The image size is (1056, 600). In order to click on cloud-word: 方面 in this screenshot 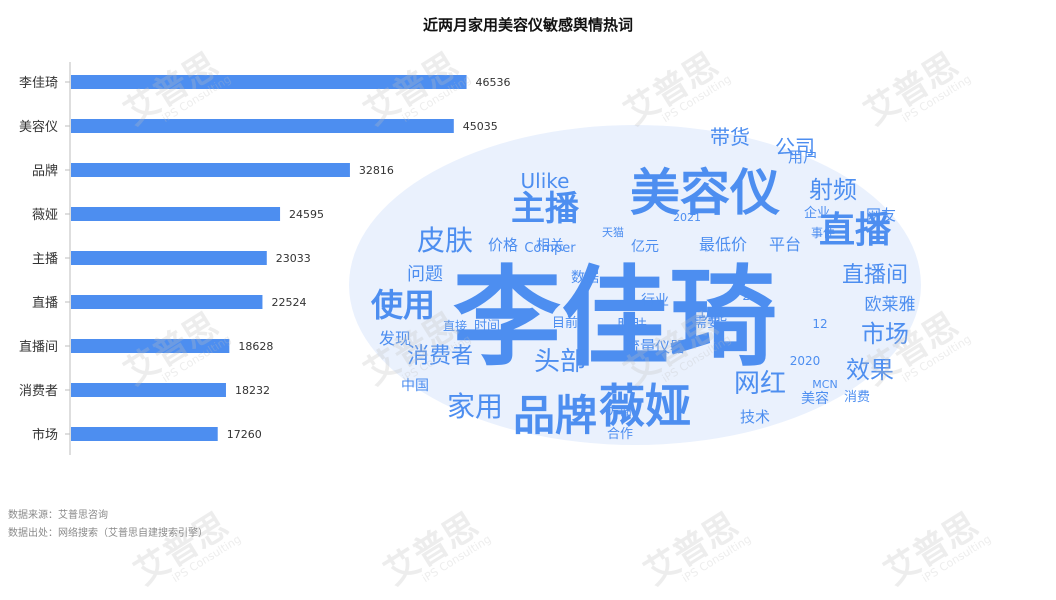, I will do `click(620, 410)`.